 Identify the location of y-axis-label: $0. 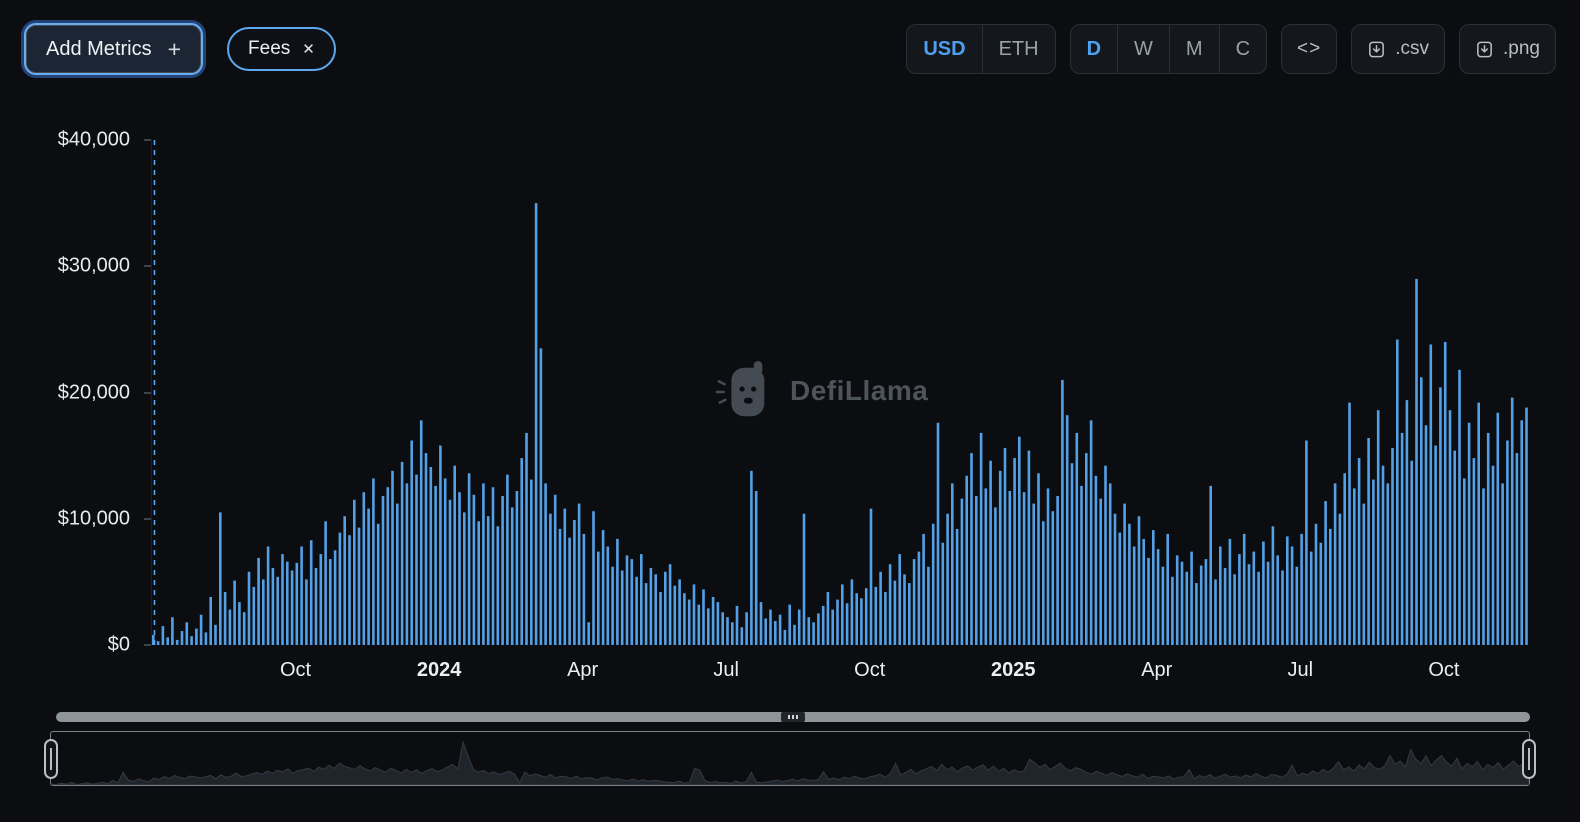
(118, 644).